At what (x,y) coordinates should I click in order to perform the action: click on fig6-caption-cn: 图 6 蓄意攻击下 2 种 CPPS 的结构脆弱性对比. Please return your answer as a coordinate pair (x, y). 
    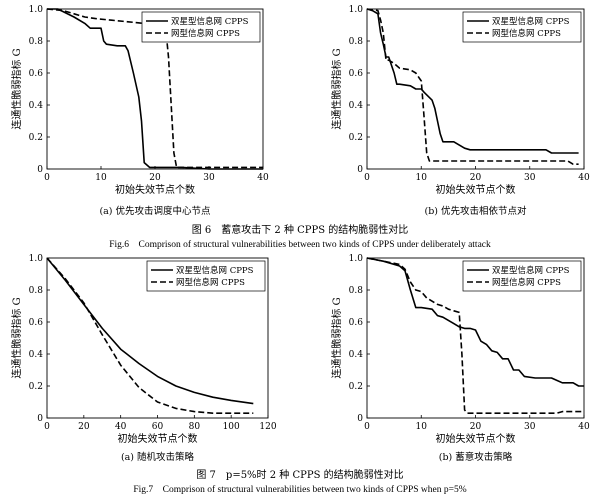
    Looking at the image, I should click on (300, 230).